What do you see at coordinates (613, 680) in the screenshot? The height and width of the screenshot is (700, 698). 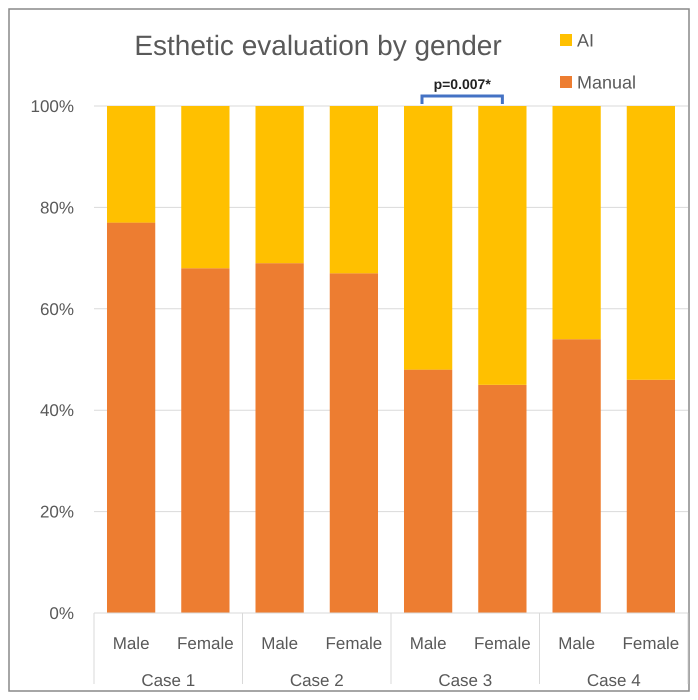 I see `text: Case 4` at bounding box center [613, 680].